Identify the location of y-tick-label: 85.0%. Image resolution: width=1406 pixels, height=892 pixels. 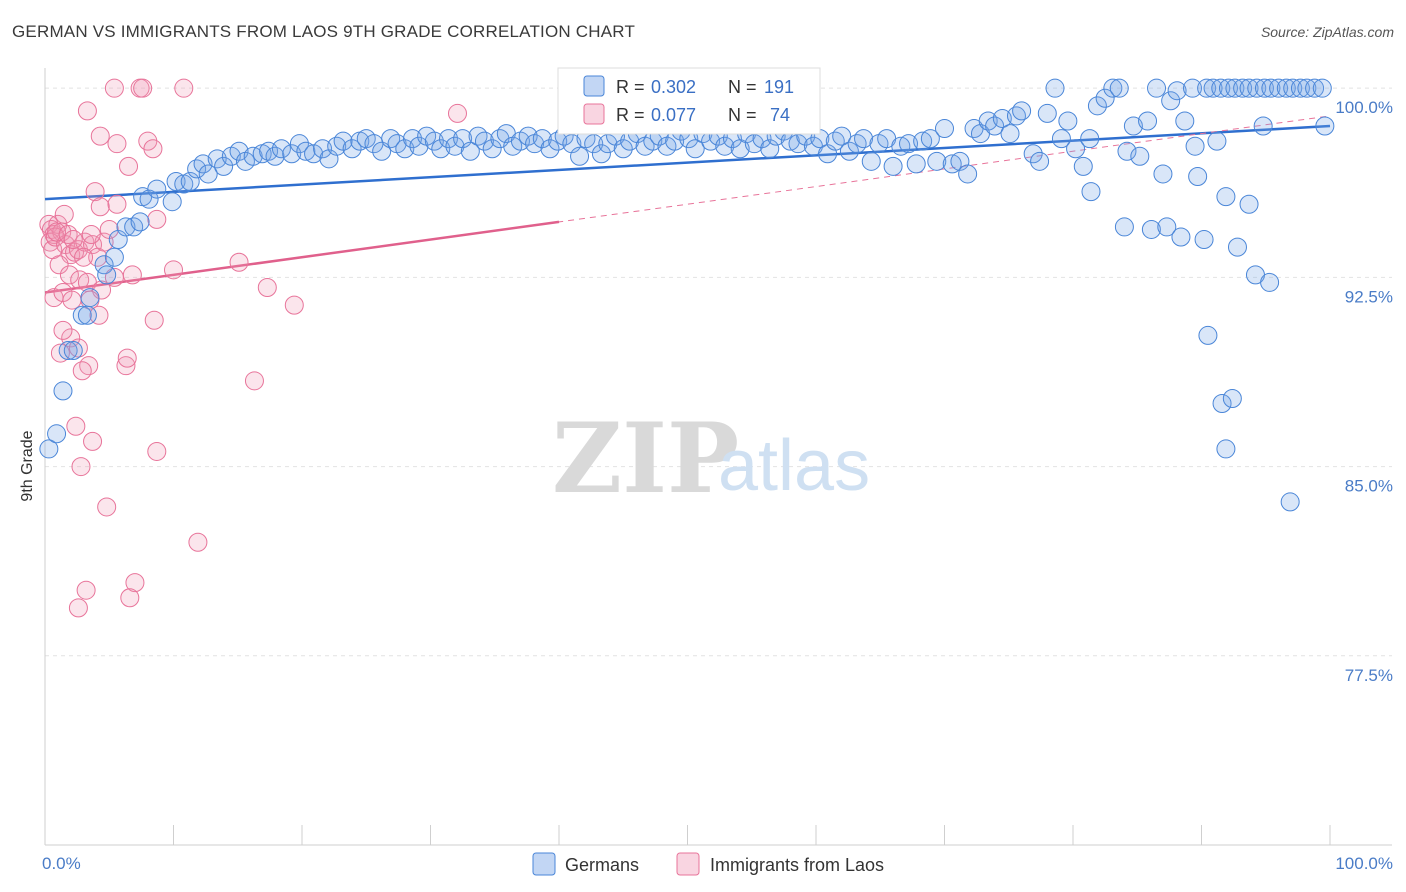
(1369, 486).